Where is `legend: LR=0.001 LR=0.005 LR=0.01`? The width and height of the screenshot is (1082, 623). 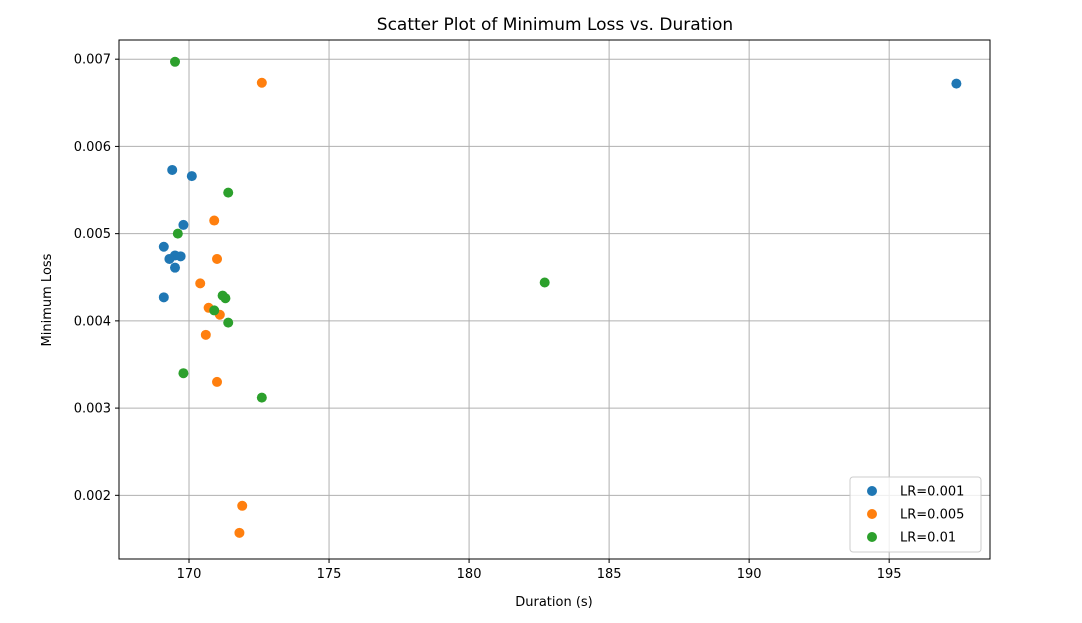
legend: LR=0.001 LR=0.005 LR=0.01 is located at coordinates (915, 514).